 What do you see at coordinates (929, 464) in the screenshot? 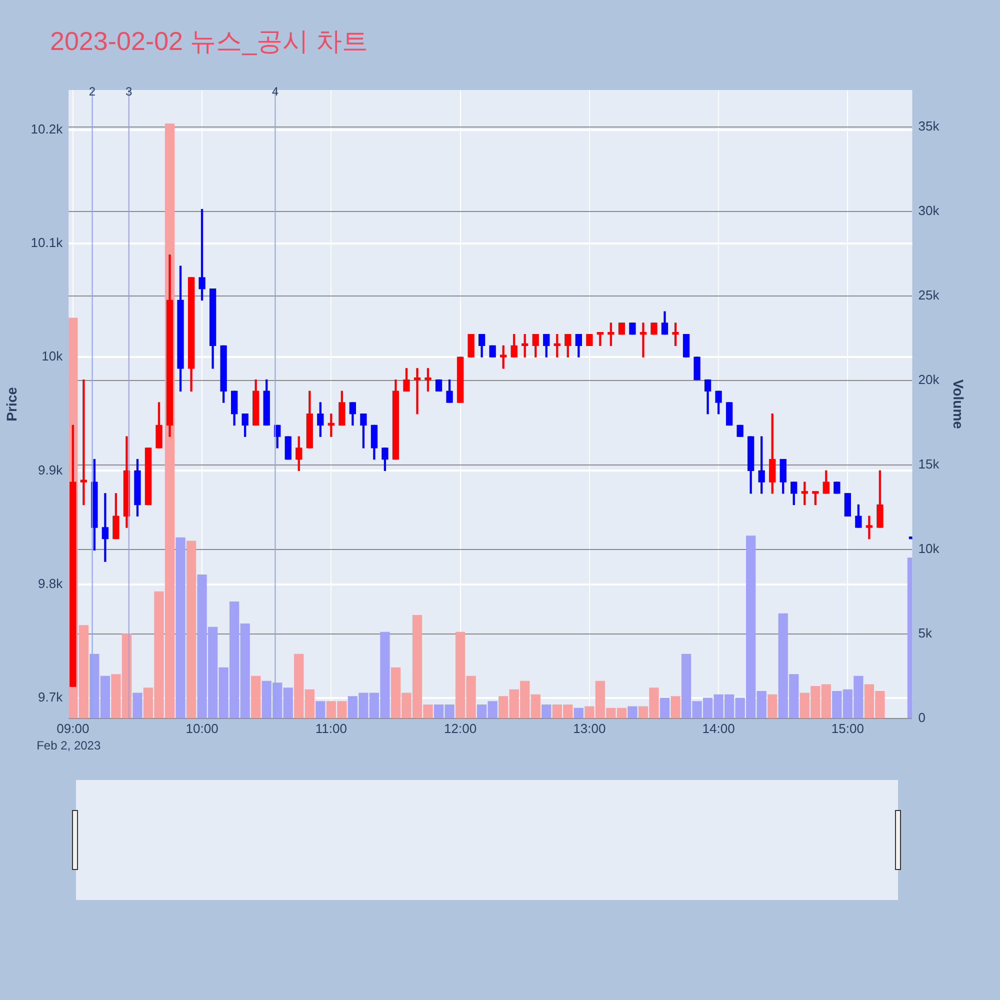
I see `y2-tick-label: 15k` at bounding box center [929, 464].